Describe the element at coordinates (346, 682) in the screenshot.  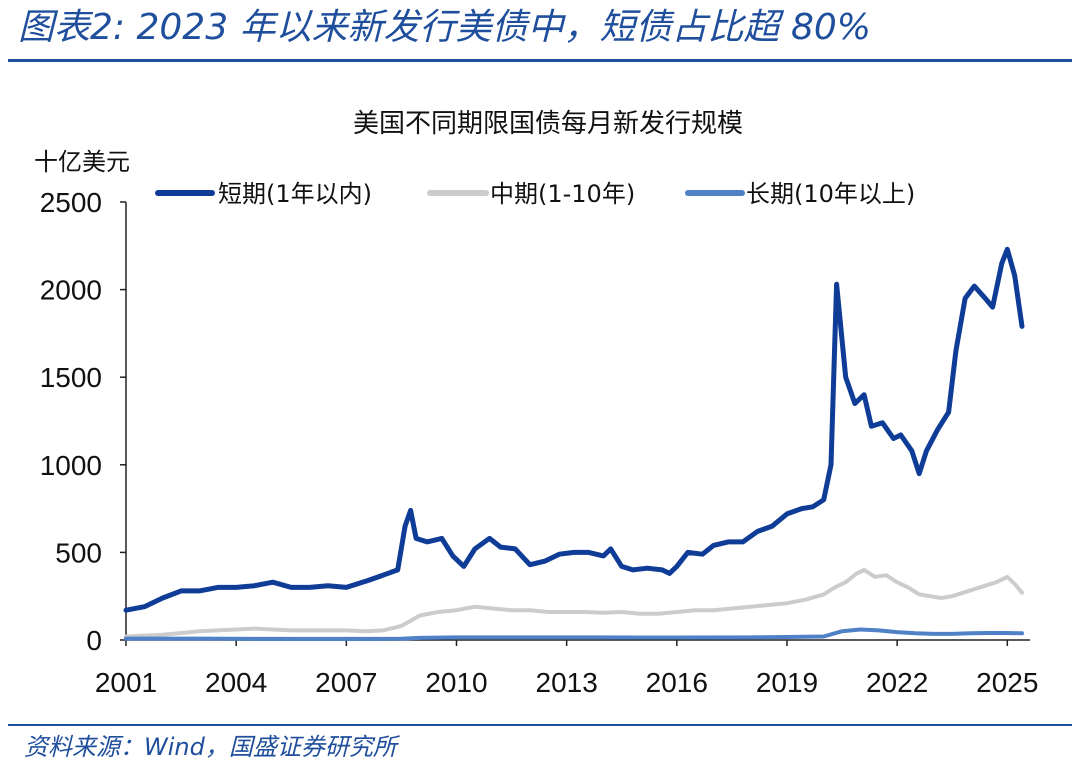
I see `x-tick-label: 2007` at that location.